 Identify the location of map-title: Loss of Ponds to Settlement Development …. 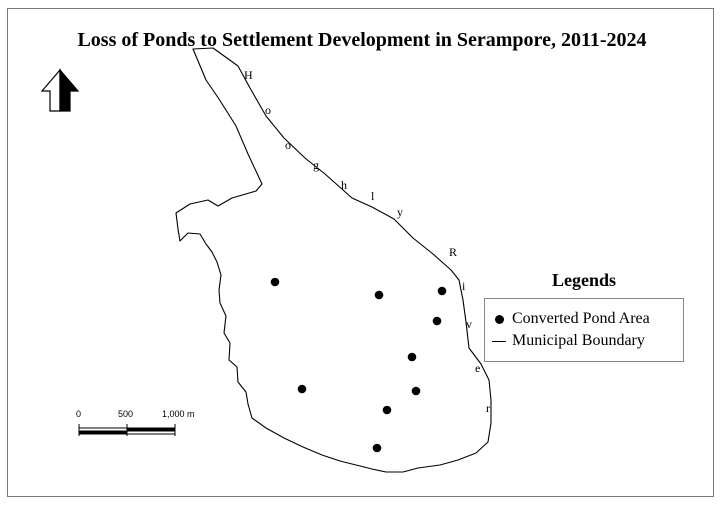
(362, 40).